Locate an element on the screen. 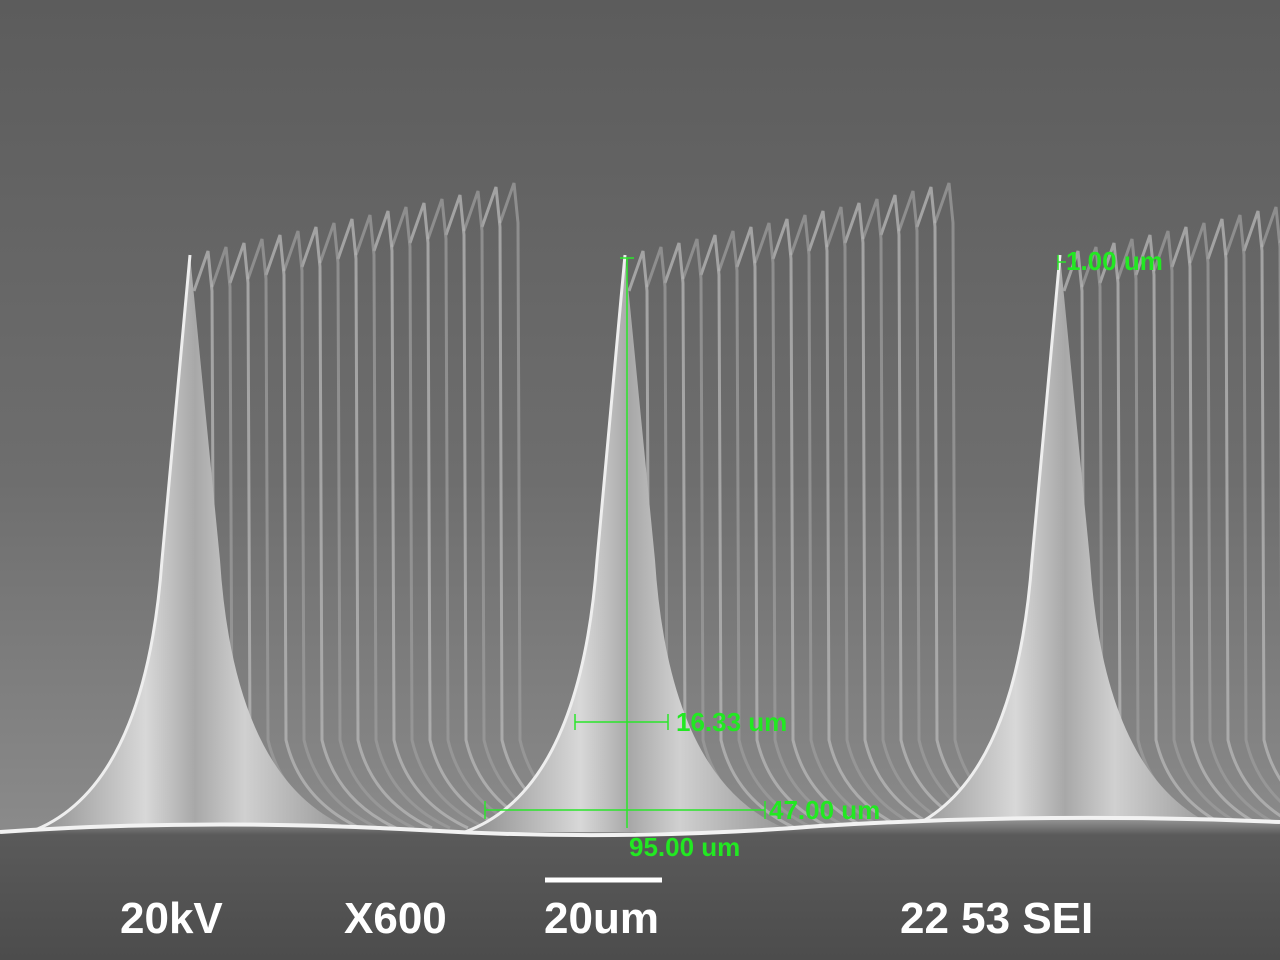  measure-label: 16.33 um is located at coordinates (731, 722).